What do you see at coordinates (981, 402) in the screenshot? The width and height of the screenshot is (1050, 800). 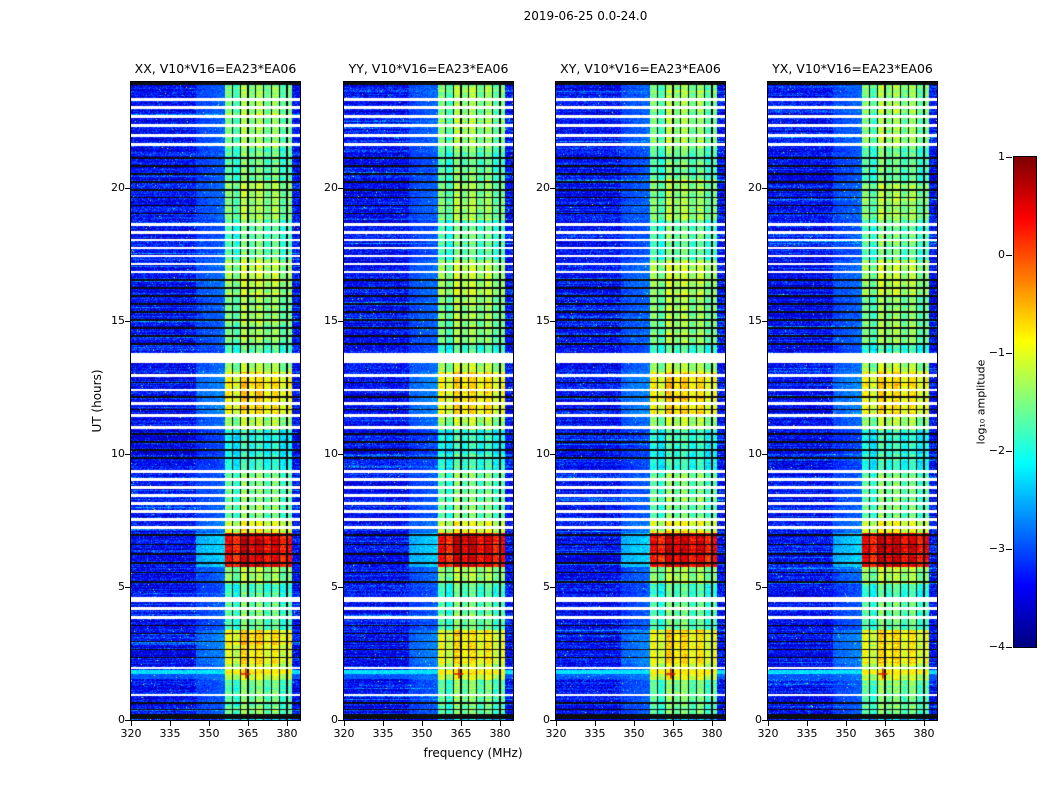 I see `colorbar-label: log₁₀ amplitude` at bounding box center [981, 402].